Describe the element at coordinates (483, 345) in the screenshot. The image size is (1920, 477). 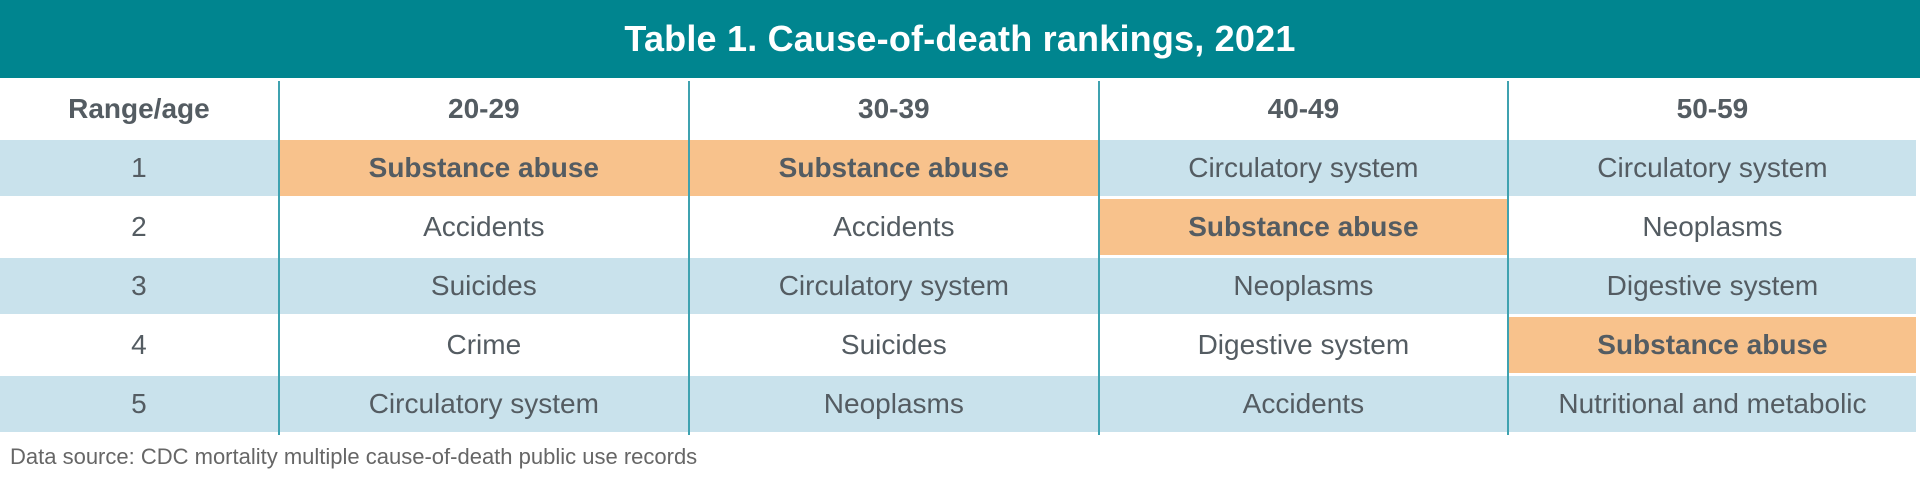
I see `cause-cell: Crime` at that location.